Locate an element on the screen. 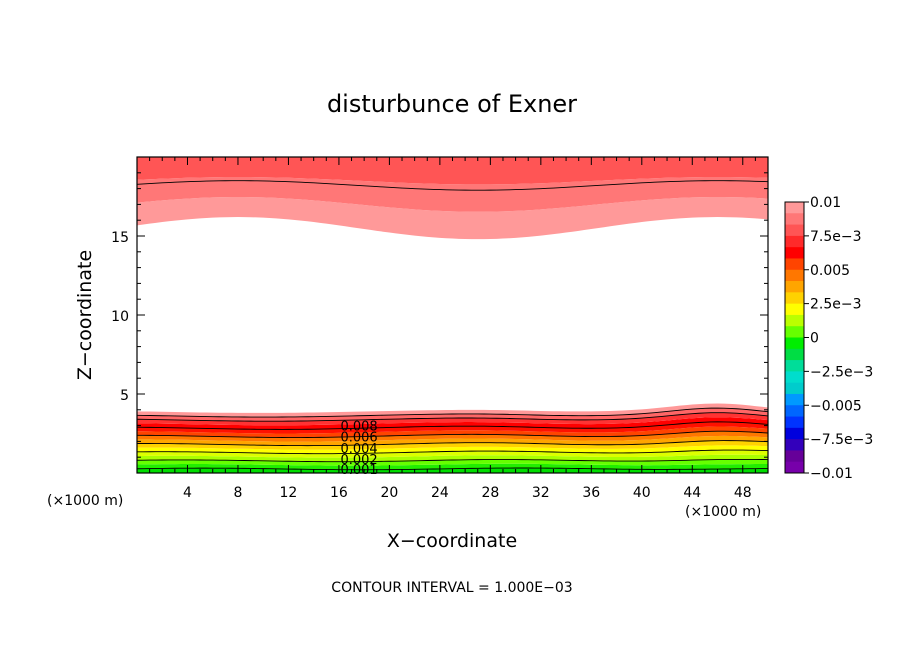 Image resolution: width=904 pixels, height=654 pixels. x-tick-label: 16 is located at coordinates (339, 493).